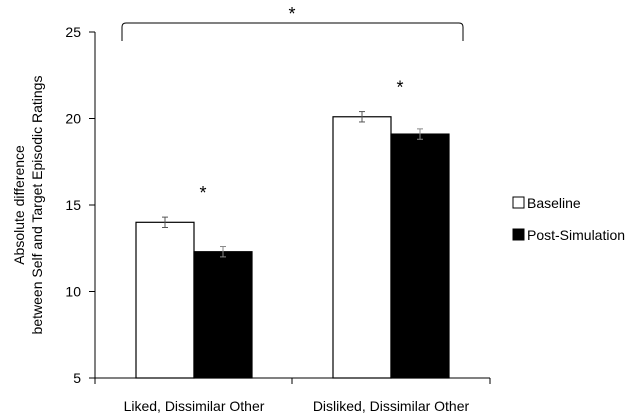  What do you see at coordinates (391, 406) in the screenshot?
I see `category-label: Disliked, Dissimilar Other` at bounding box center [391, 406].